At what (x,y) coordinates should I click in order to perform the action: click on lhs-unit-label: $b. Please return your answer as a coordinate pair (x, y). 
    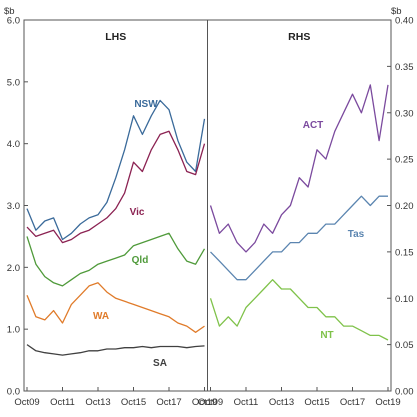
    Looking at the image, I should click on (9, 11).